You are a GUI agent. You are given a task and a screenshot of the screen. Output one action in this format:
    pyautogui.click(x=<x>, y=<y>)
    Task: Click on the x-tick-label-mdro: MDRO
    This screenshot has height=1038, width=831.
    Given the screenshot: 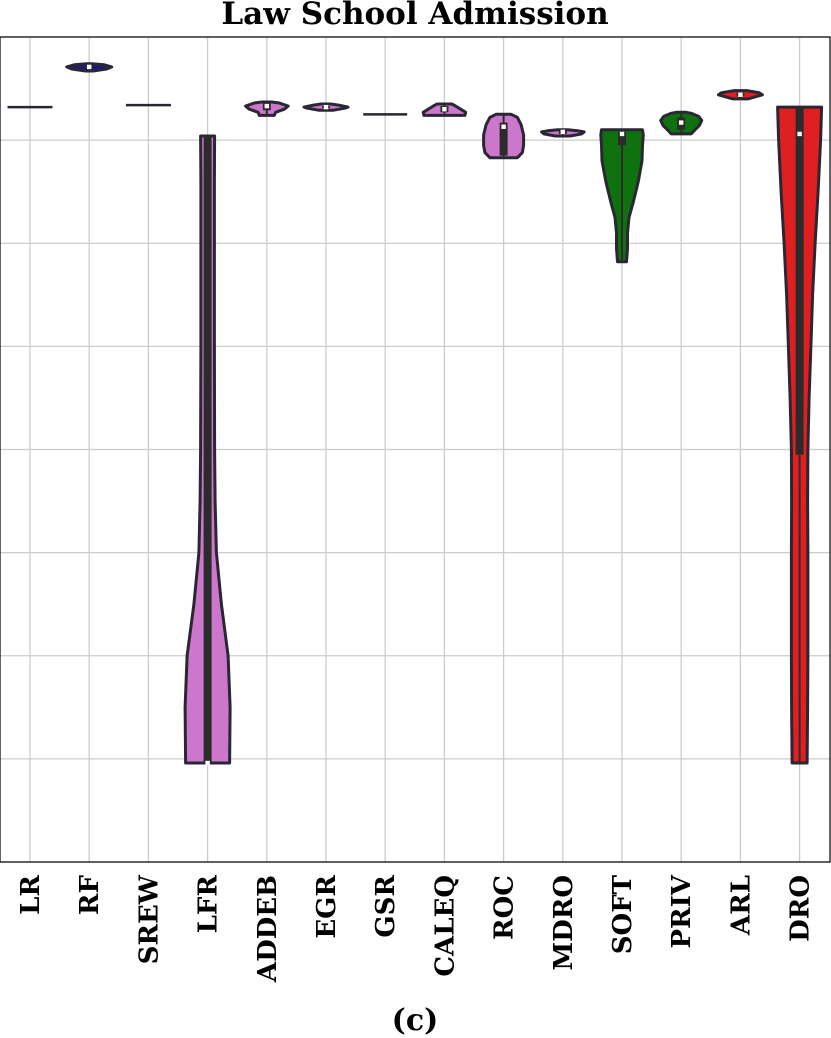 What is the action you would take?
    pyautogui.click(x=564, y=923)
    